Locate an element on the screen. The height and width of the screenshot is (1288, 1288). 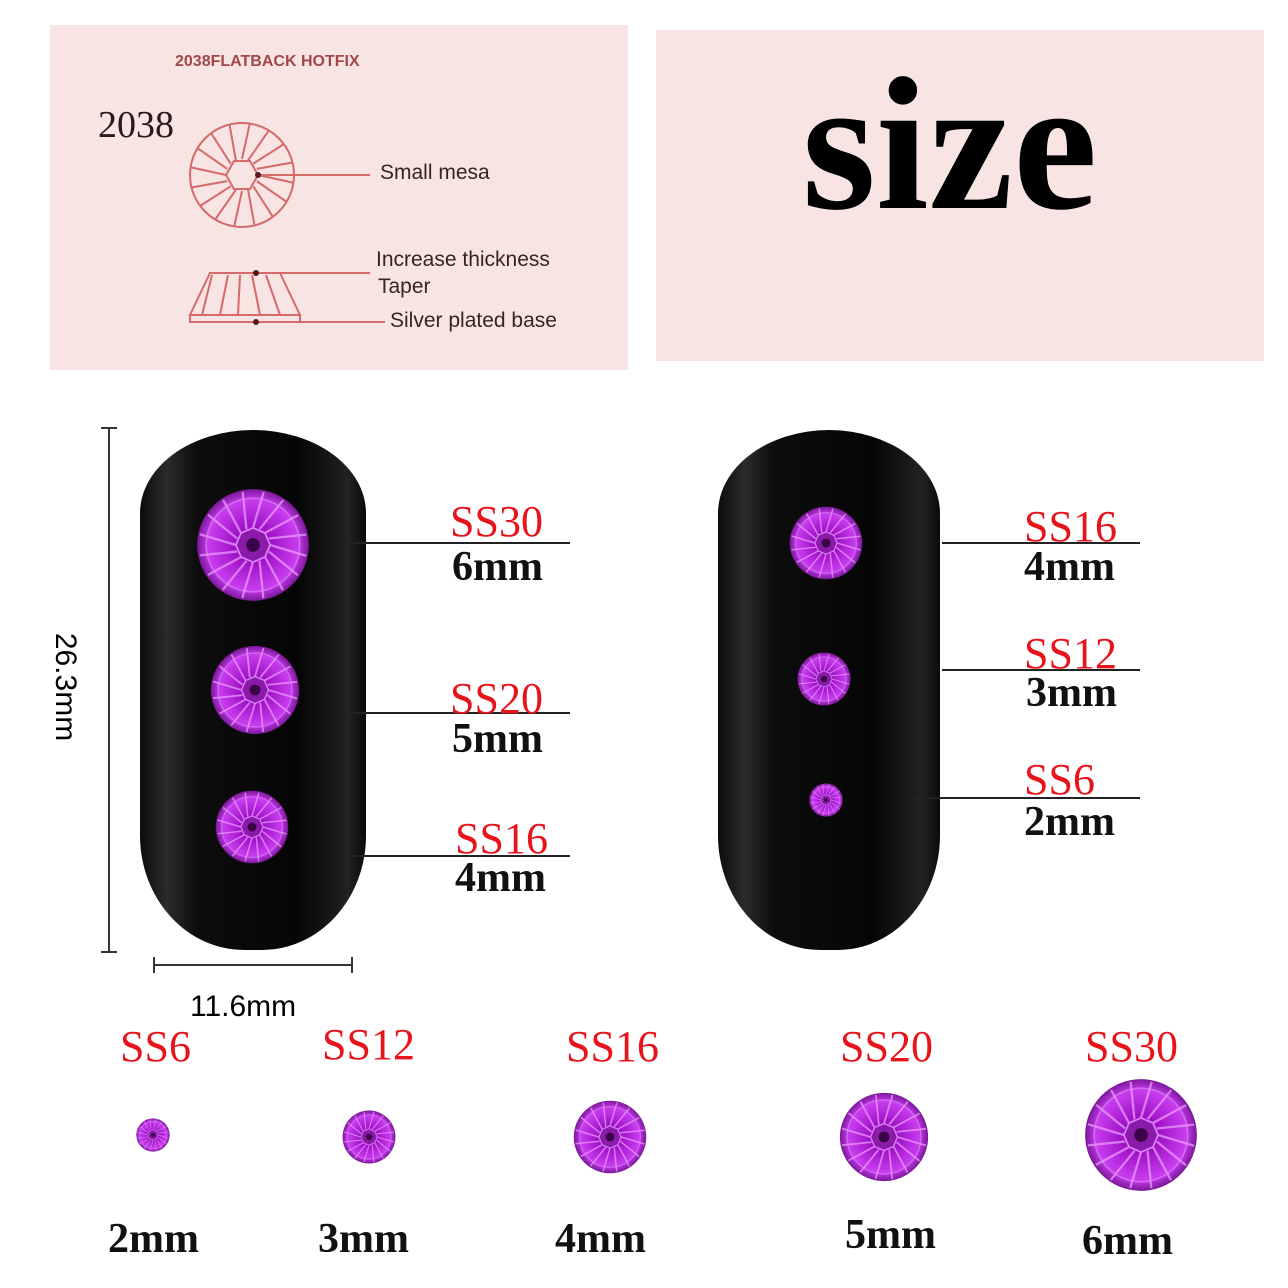
label-silver-base: Silver plated base is located at coordinates (473, 320).